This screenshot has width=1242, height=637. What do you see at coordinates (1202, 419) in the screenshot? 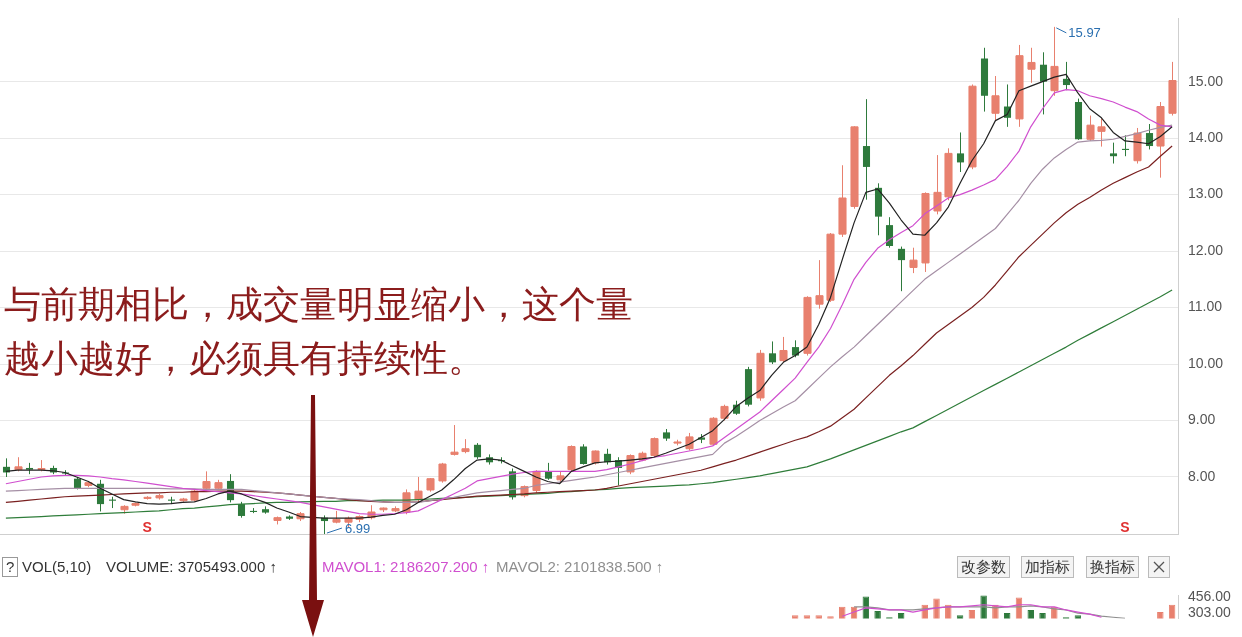
I see `y-tick-label: 9.00` at bounding box center [1202, 419].